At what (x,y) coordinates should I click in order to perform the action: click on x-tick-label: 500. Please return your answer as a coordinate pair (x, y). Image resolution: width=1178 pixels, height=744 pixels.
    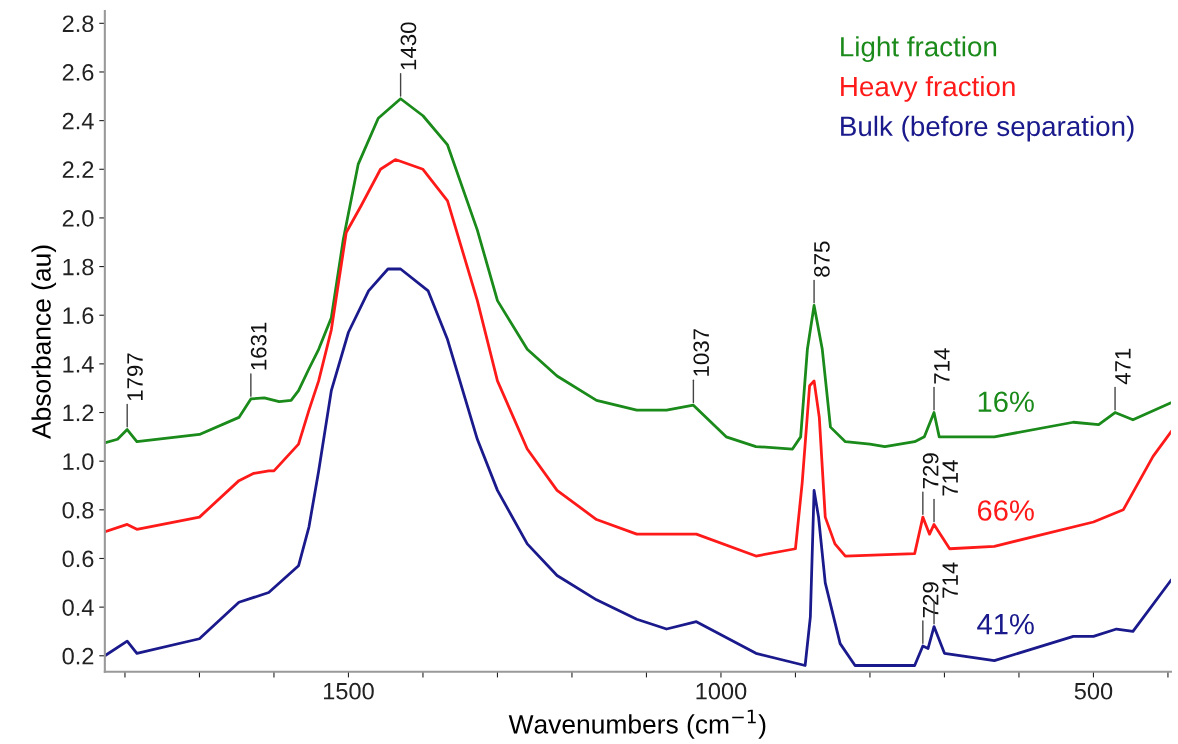
    Looking at the image, I should click on (1093, 691).